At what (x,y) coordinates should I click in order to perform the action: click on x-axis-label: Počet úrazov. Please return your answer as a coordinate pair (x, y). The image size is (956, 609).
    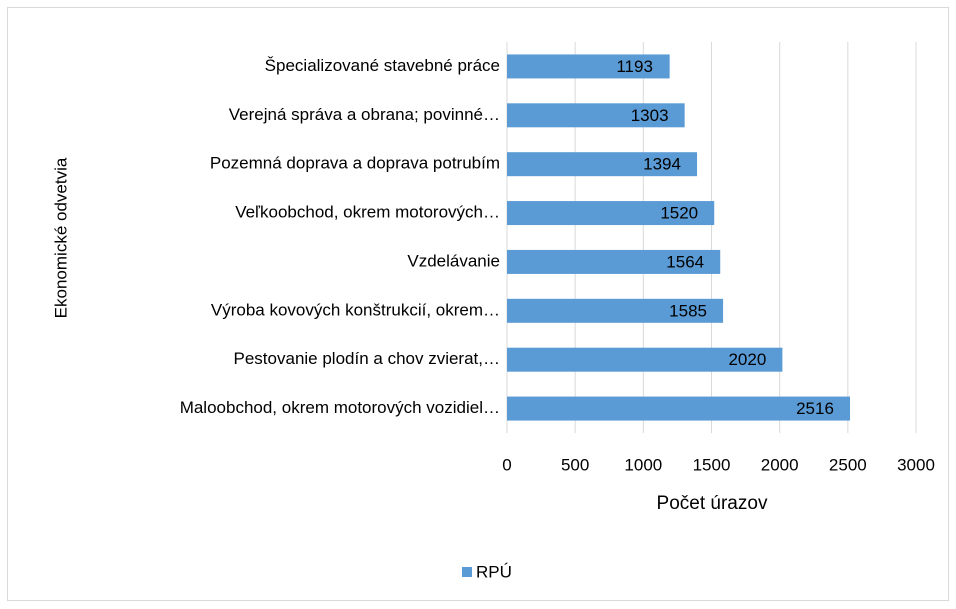
    Looking at the image, I should click on (712, 503).